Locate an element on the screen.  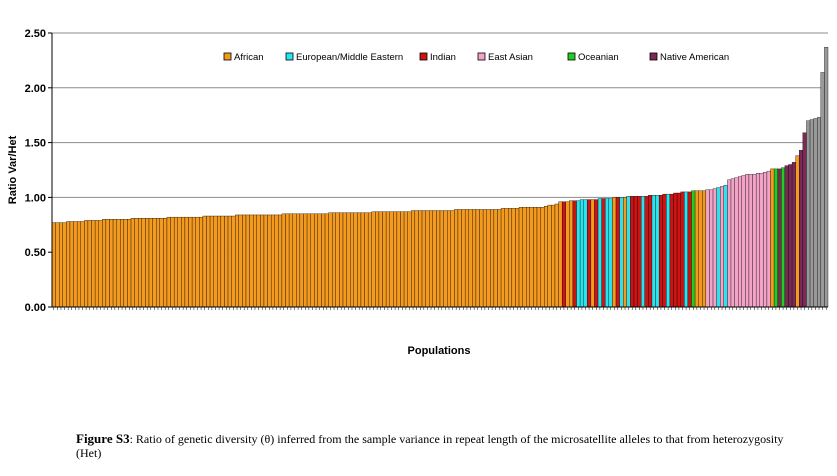
caption-label: Figure S3 is located at coordinates (103, 438).